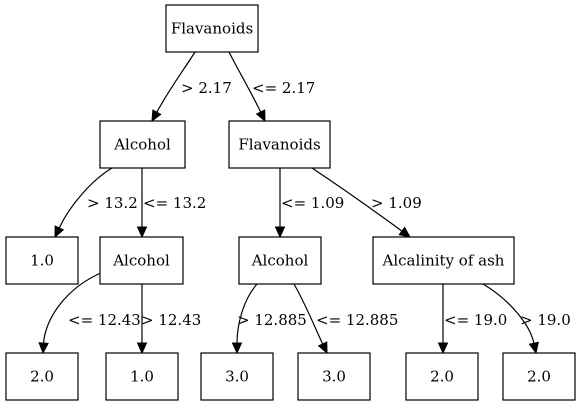 This screenshot has height=407, width=580. What do you see at coordinates (171, 320) in the screenshot?
I see `edge-label: > 12.43` at bounding box center [171, 320].